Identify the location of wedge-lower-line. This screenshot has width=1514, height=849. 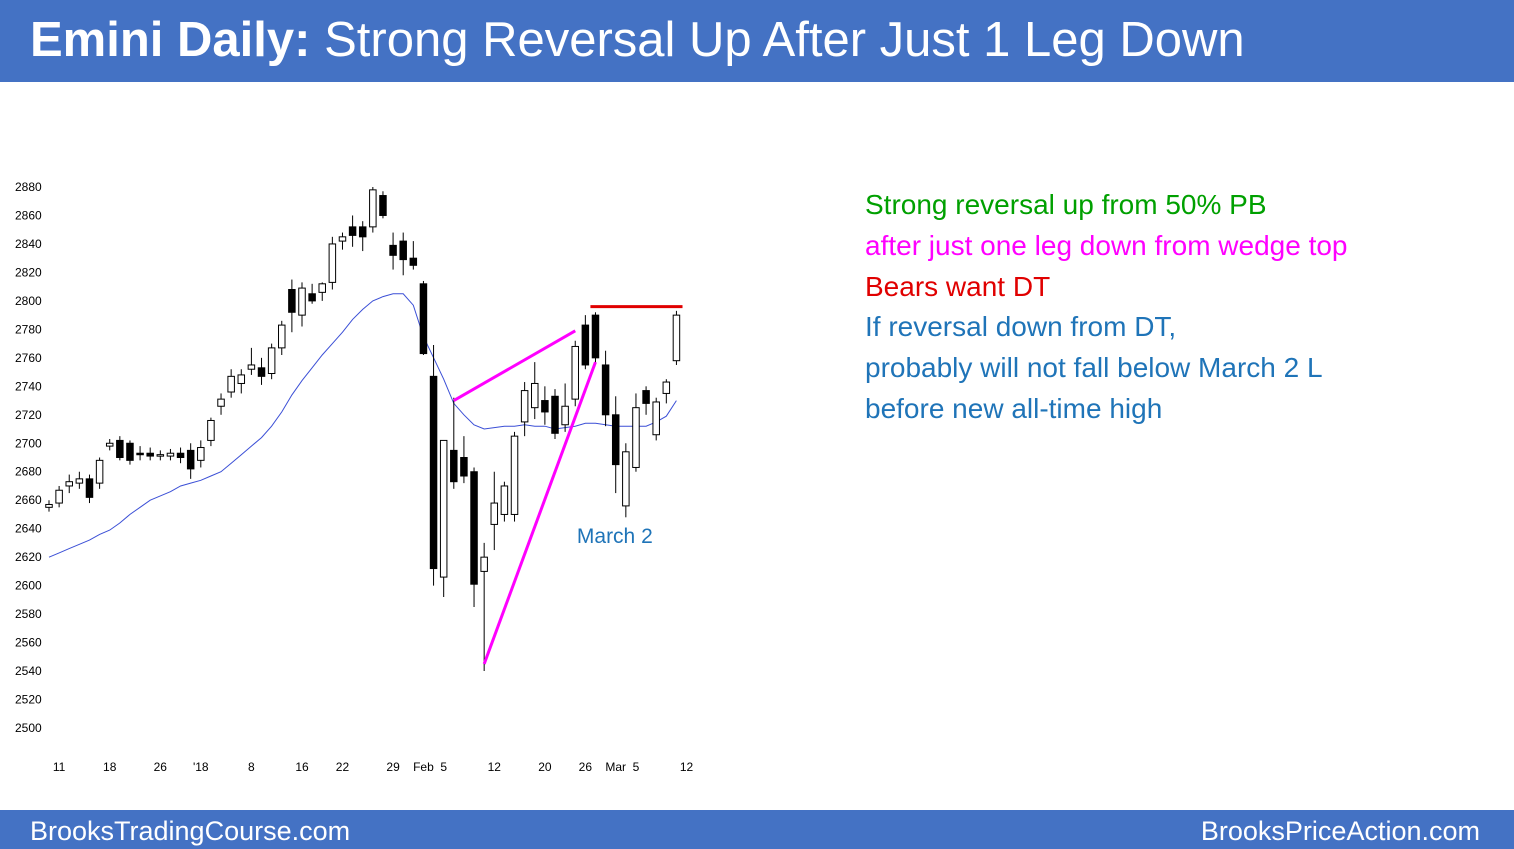
(539, 513).